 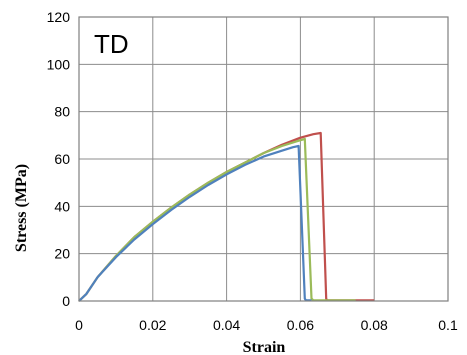 I want to click on x-tick-label: 0.02, so click(x=152, y=325).